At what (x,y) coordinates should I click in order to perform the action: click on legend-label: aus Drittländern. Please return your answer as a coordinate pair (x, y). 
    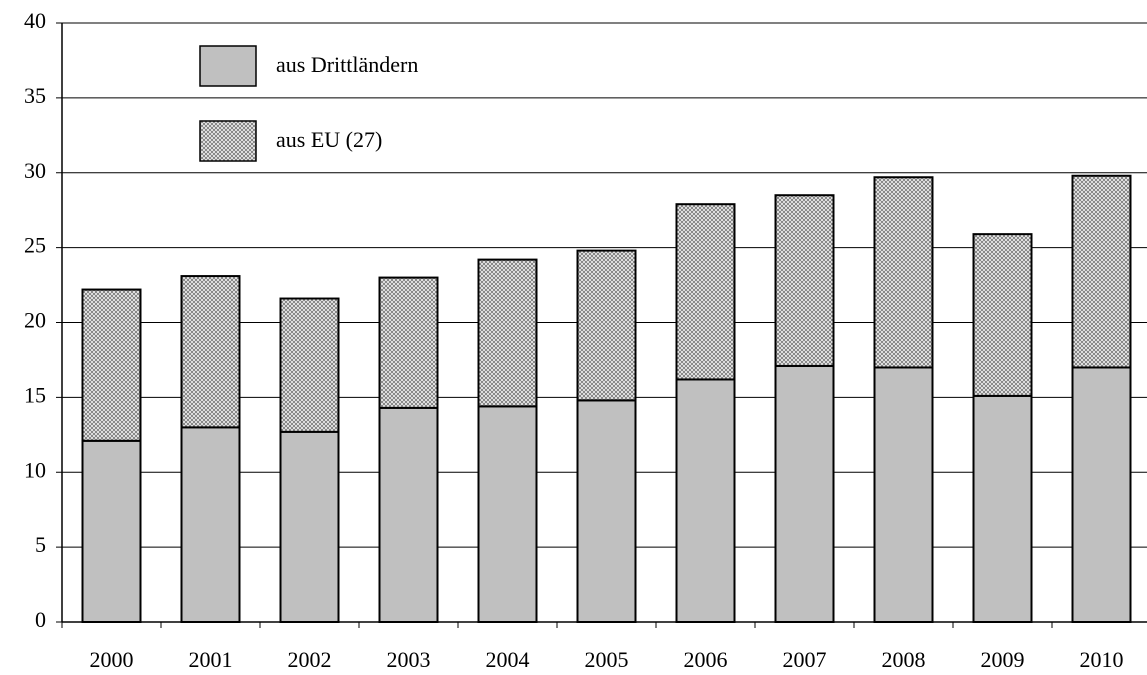
    Looking at the image, I should click on (347, 64).